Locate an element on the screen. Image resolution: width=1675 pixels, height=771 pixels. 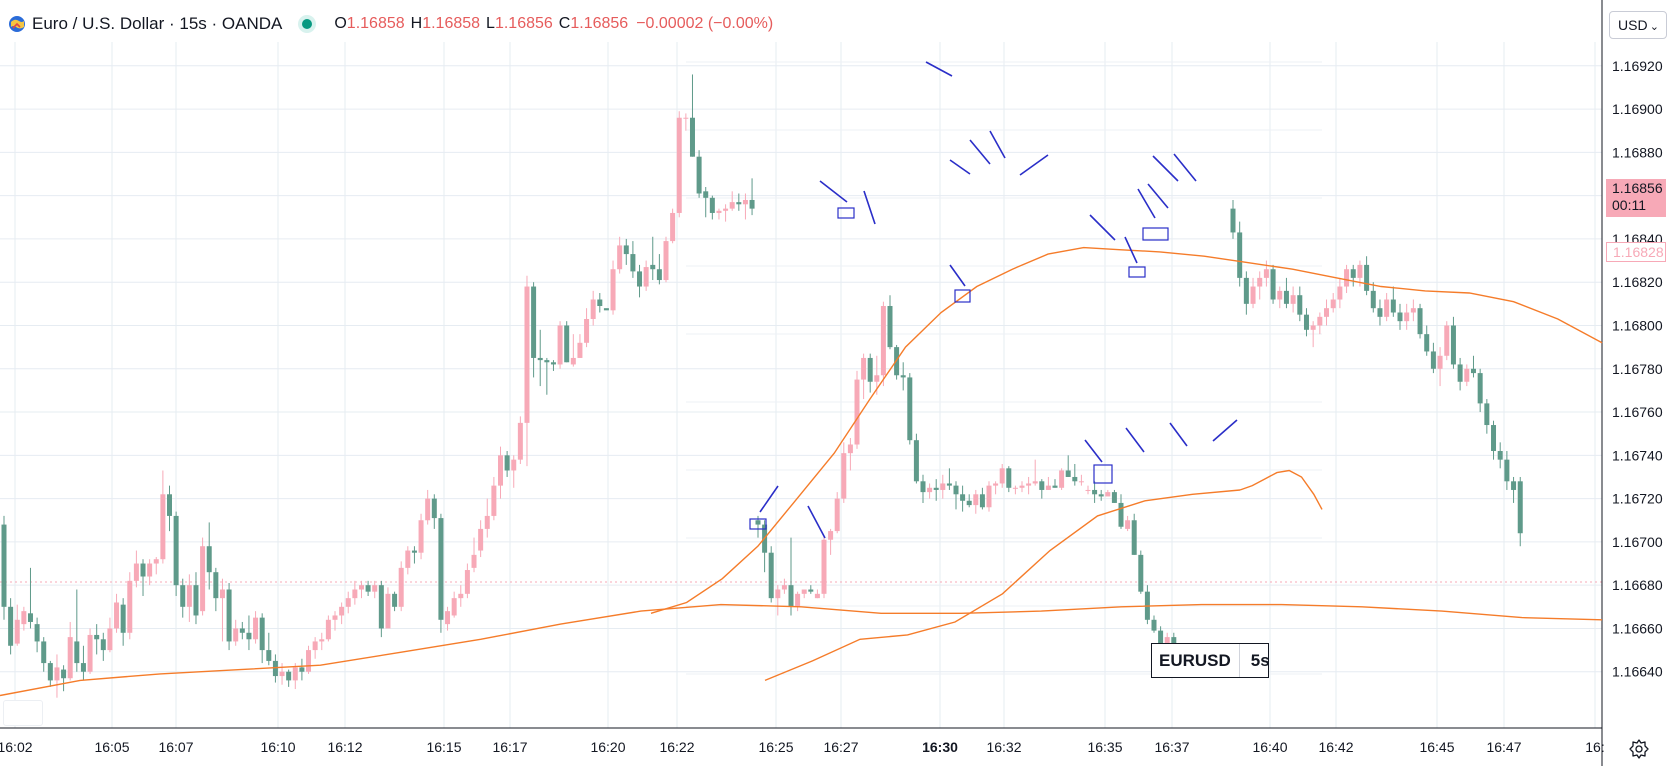
high-label: H is located at coordinates (416, 23).